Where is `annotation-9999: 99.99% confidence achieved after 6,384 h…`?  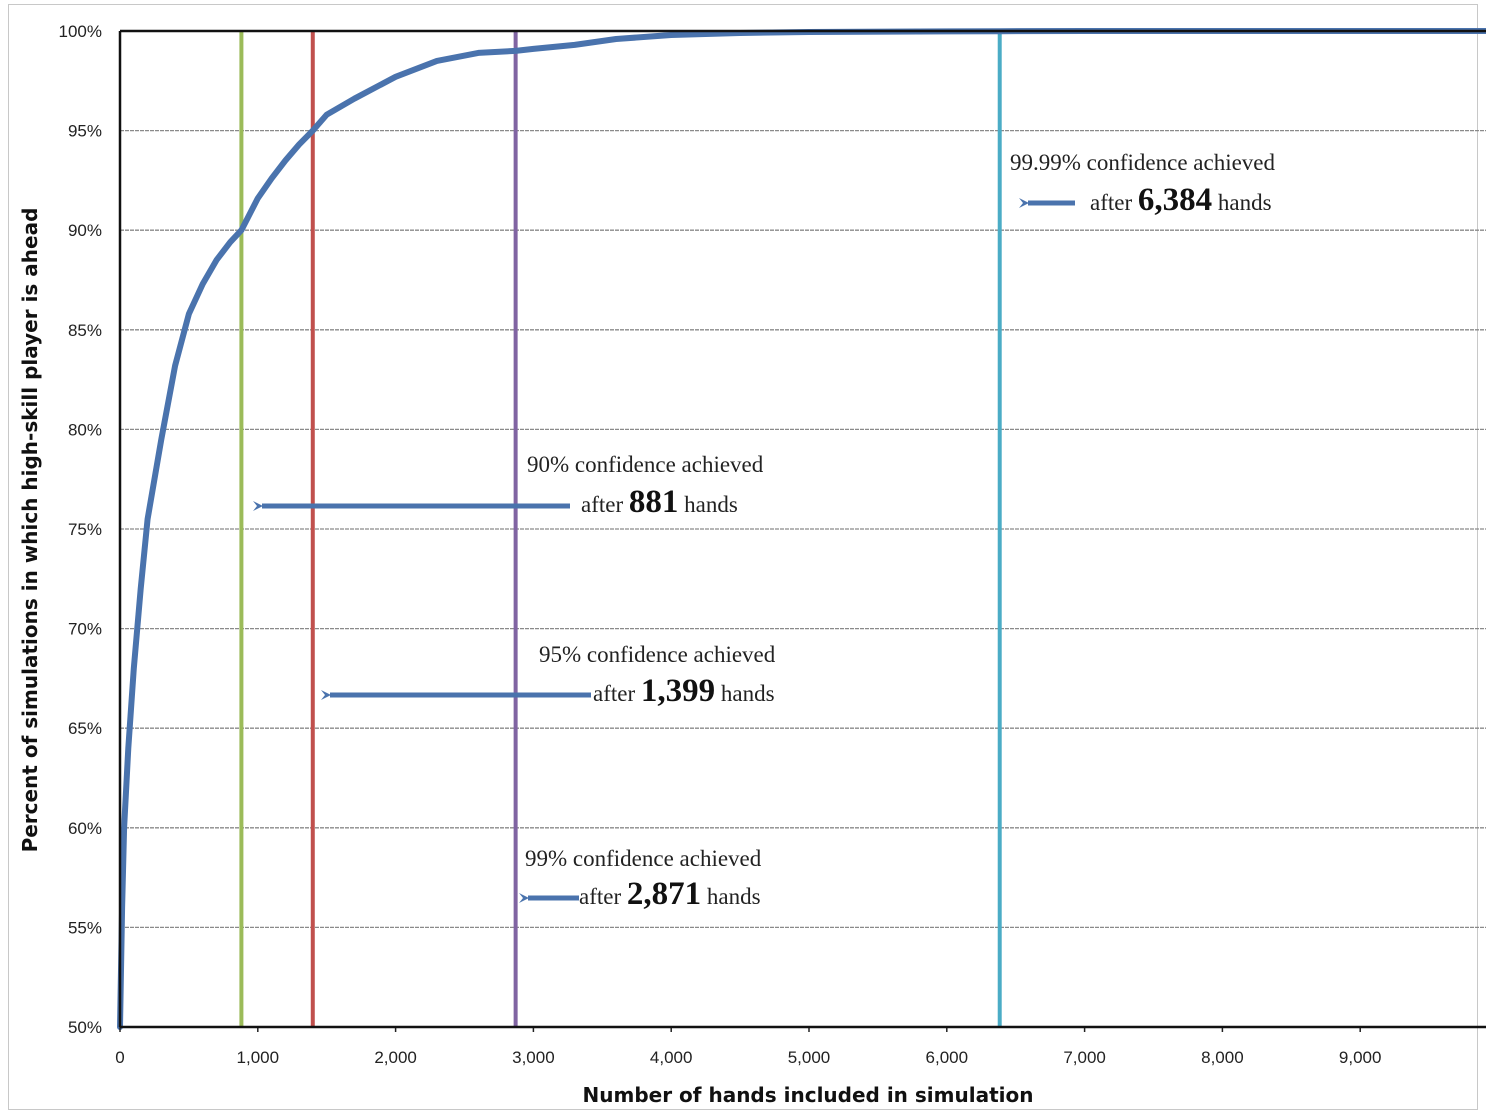 annotation-9999: 99.99% confidence achieved after 6,384 h… is located at coordinates (1143, 184).